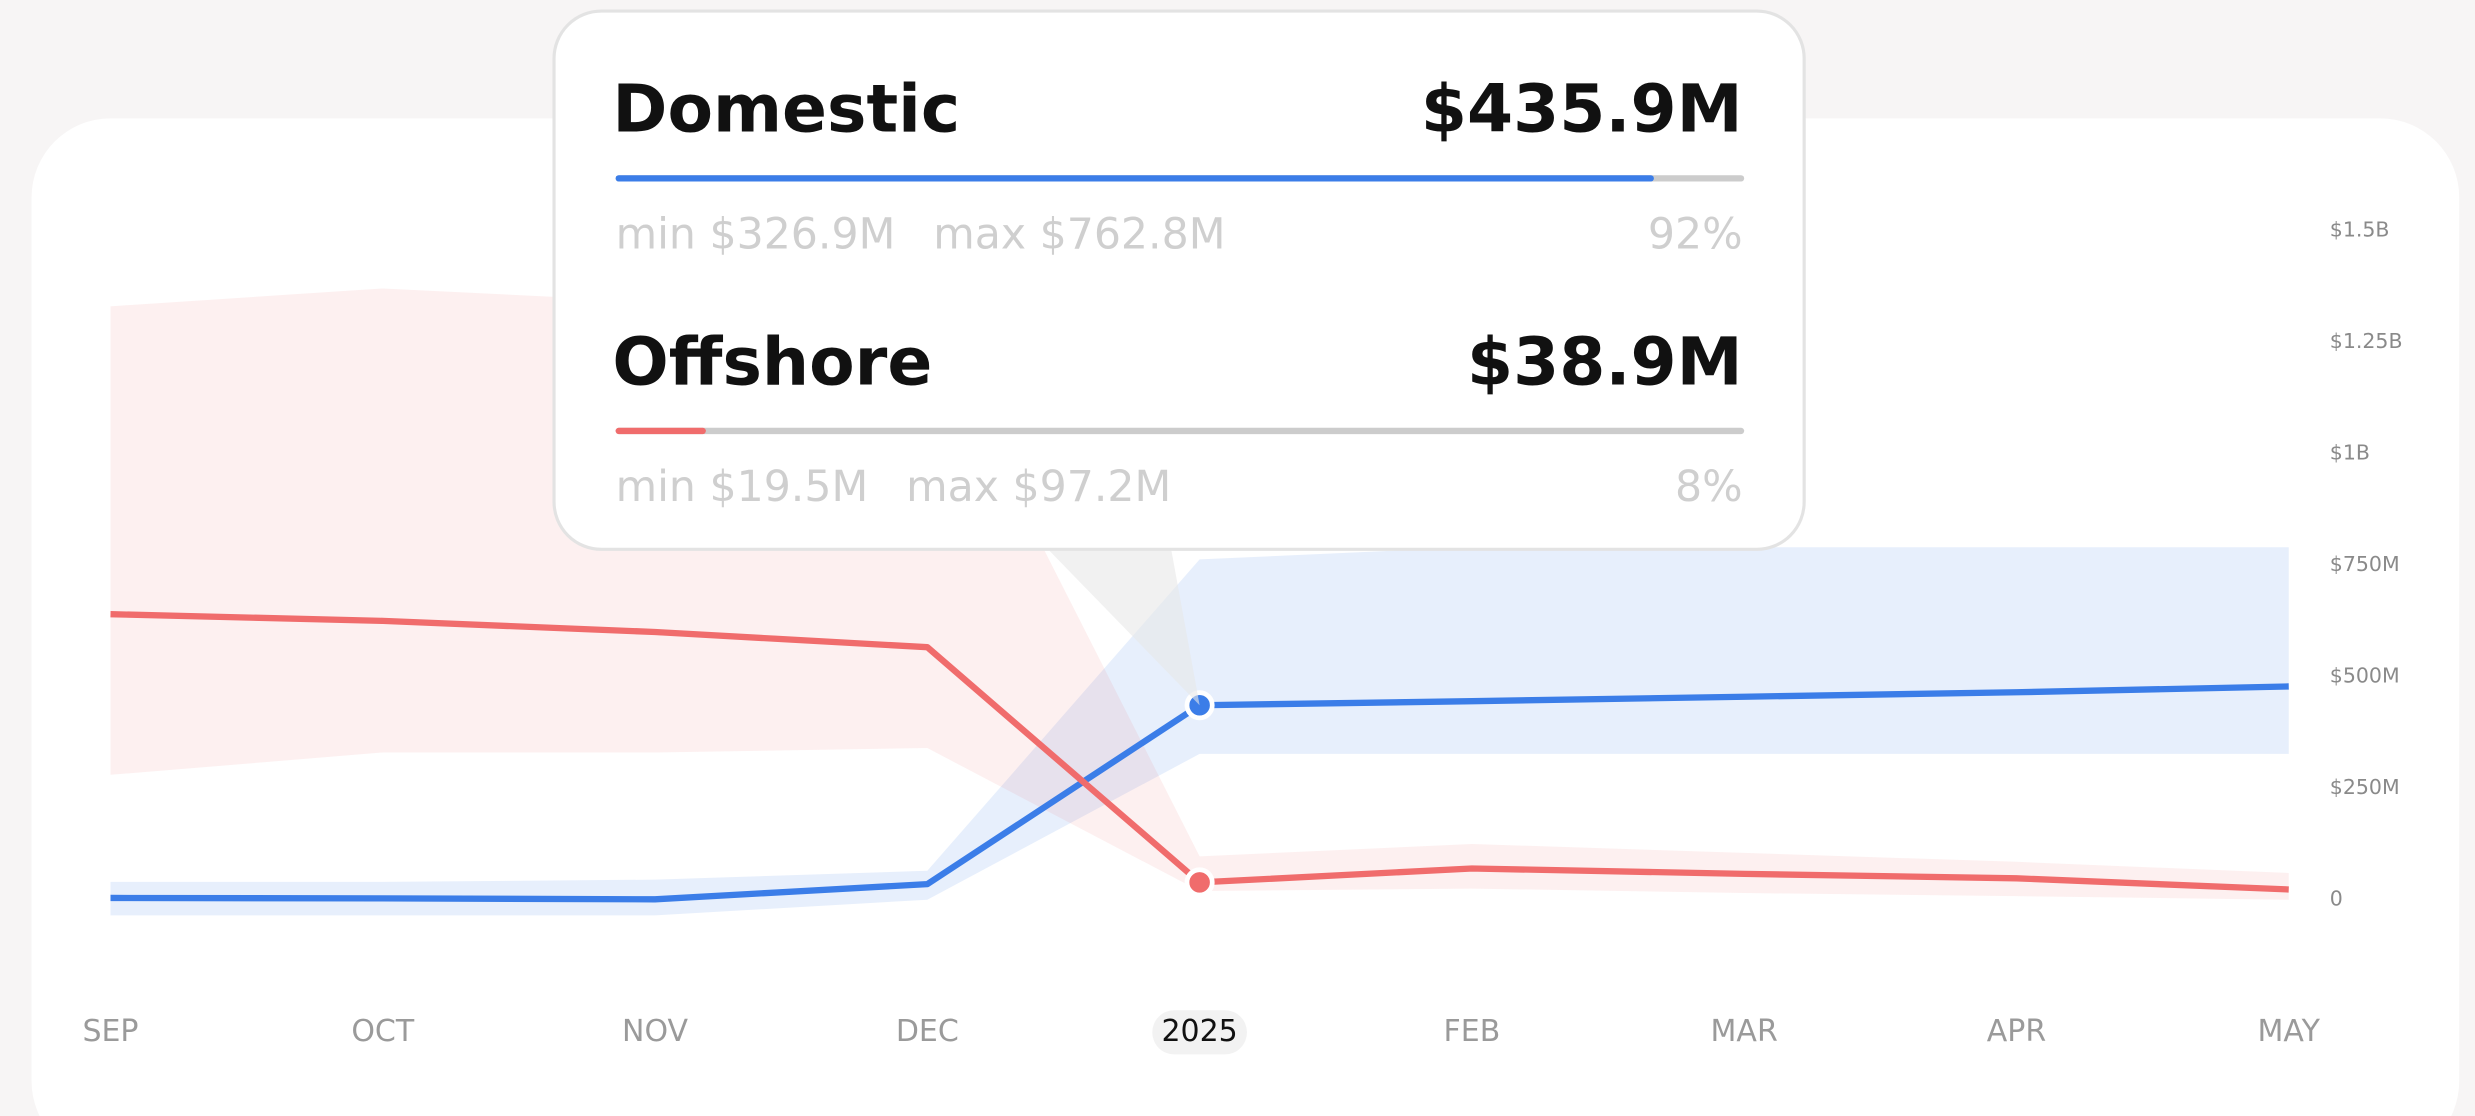  I want to click on y-tick-label: $750M, so click(2365, 564).